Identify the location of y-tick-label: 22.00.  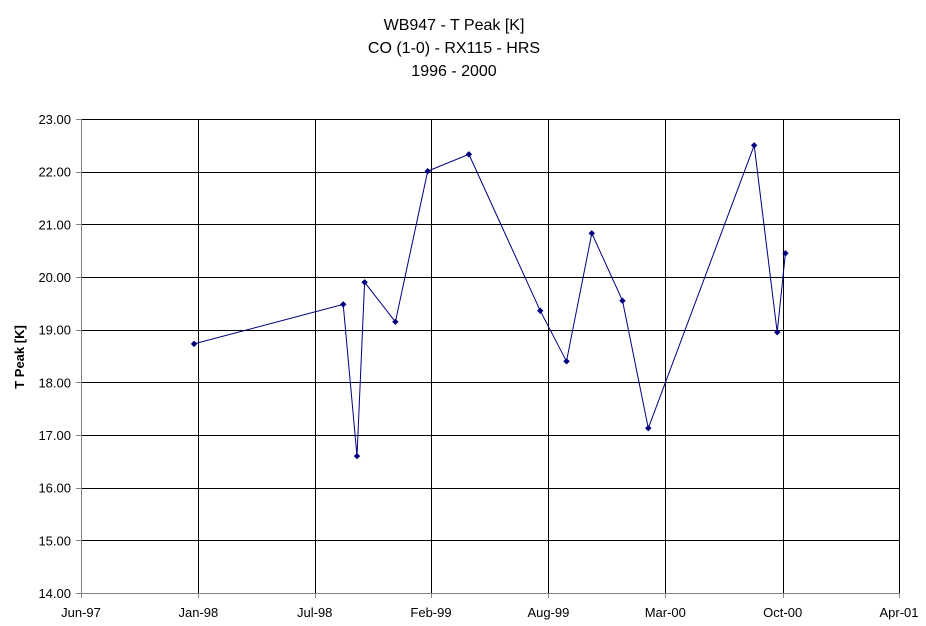
(54, 172).